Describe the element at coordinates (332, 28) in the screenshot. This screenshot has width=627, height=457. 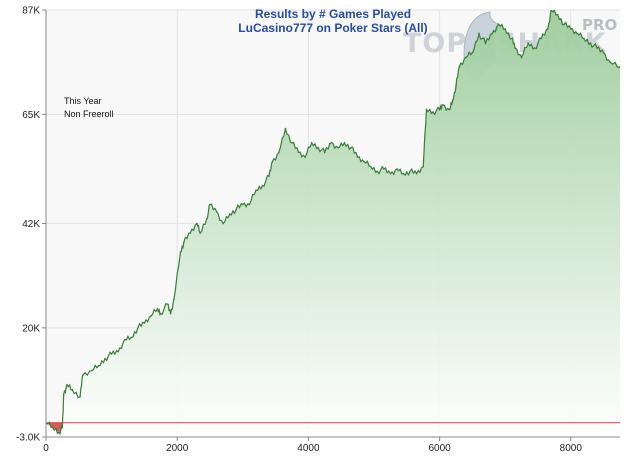
I see `chart-subtitle: LuCasino777 on Poker Stars (All)` at that location.